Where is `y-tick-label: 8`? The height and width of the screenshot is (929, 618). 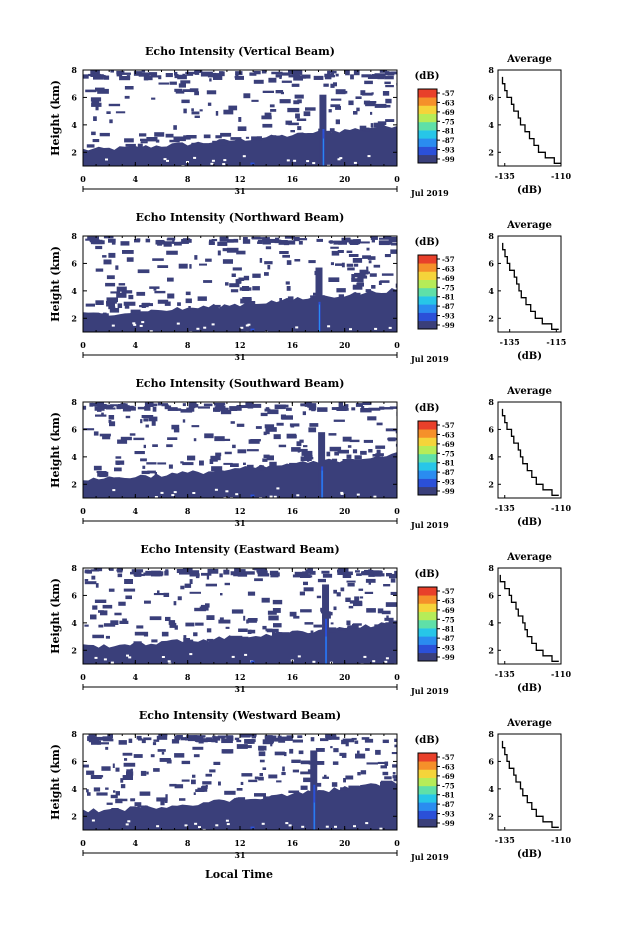 y-tick-label: 8 is located at coordinates (74, 734).